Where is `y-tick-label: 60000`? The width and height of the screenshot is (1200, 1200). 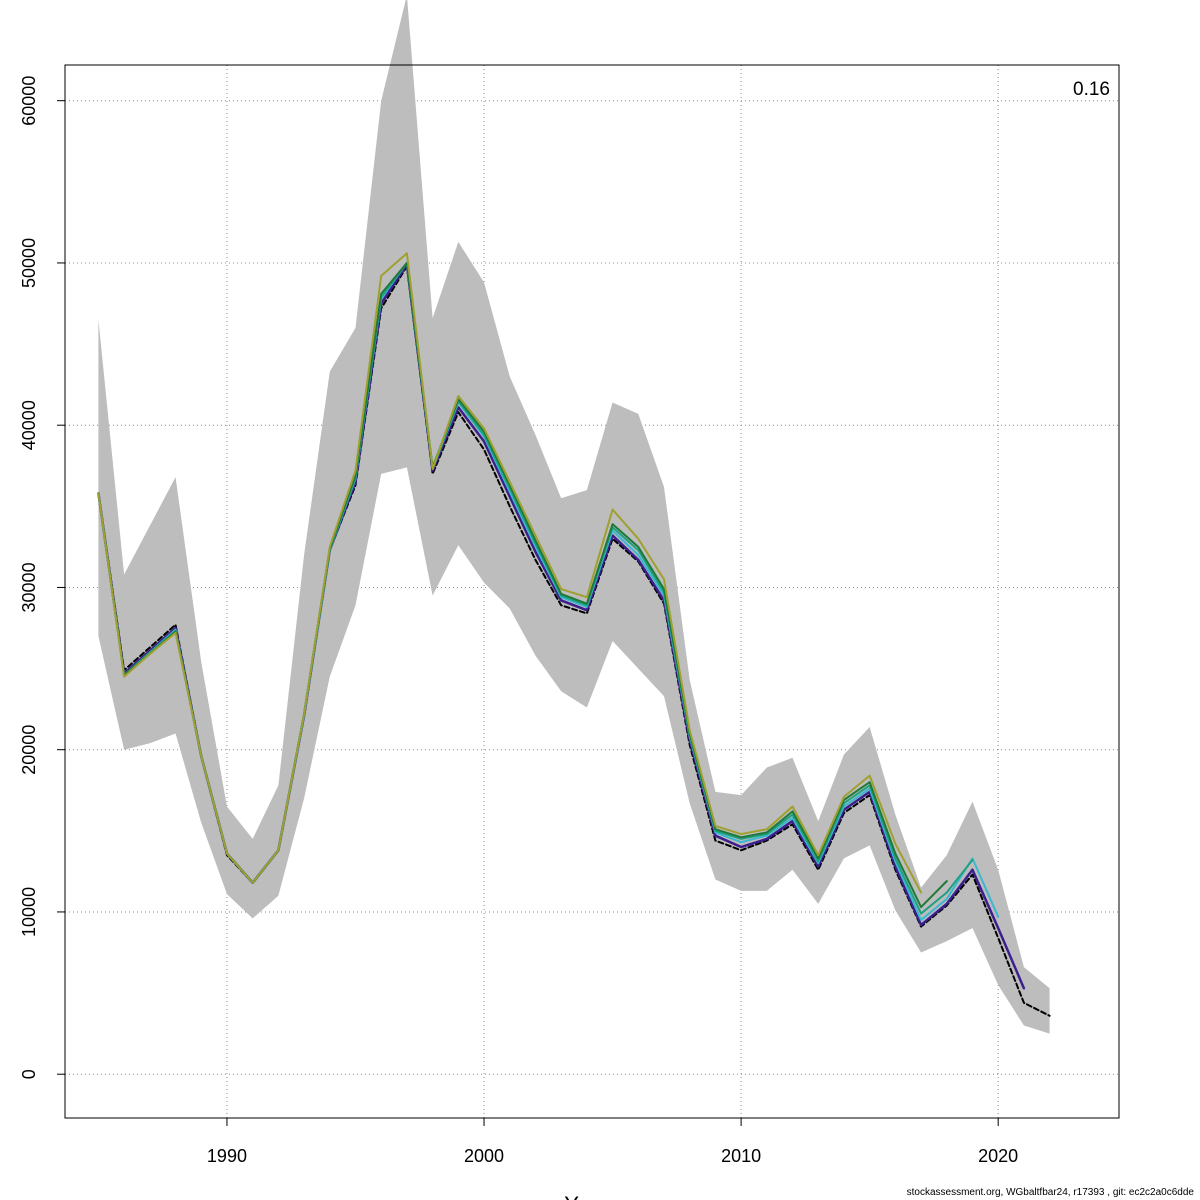
y-tick-label: 60000 is located at coordinates (29, 101).